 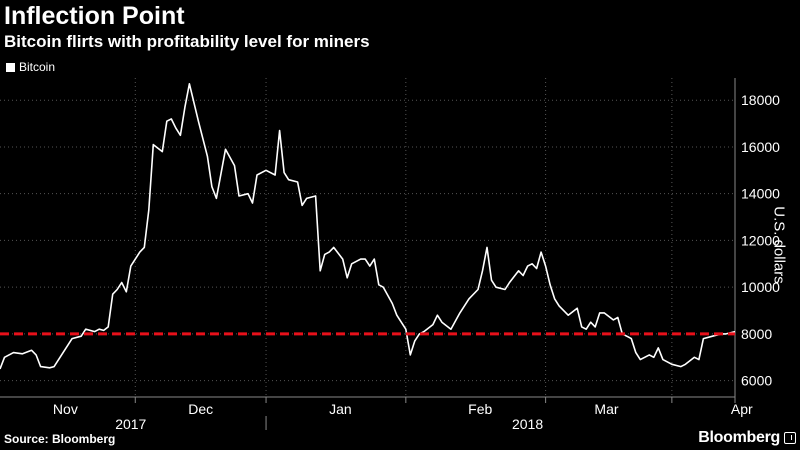 What do you see at coordinates (790, 438) in the screenshot?
I see `bloomberg-app-icon` at bounding box center [790, 438].